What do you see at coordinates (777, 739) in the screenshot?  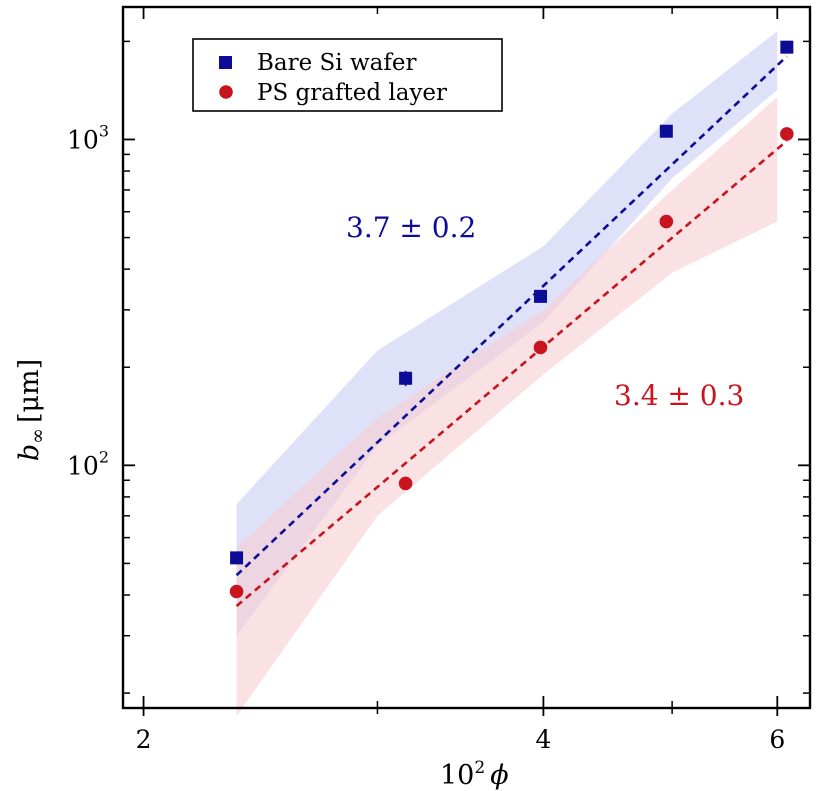 I see `x-tick-label: 6` at bounding box center [777, 739].